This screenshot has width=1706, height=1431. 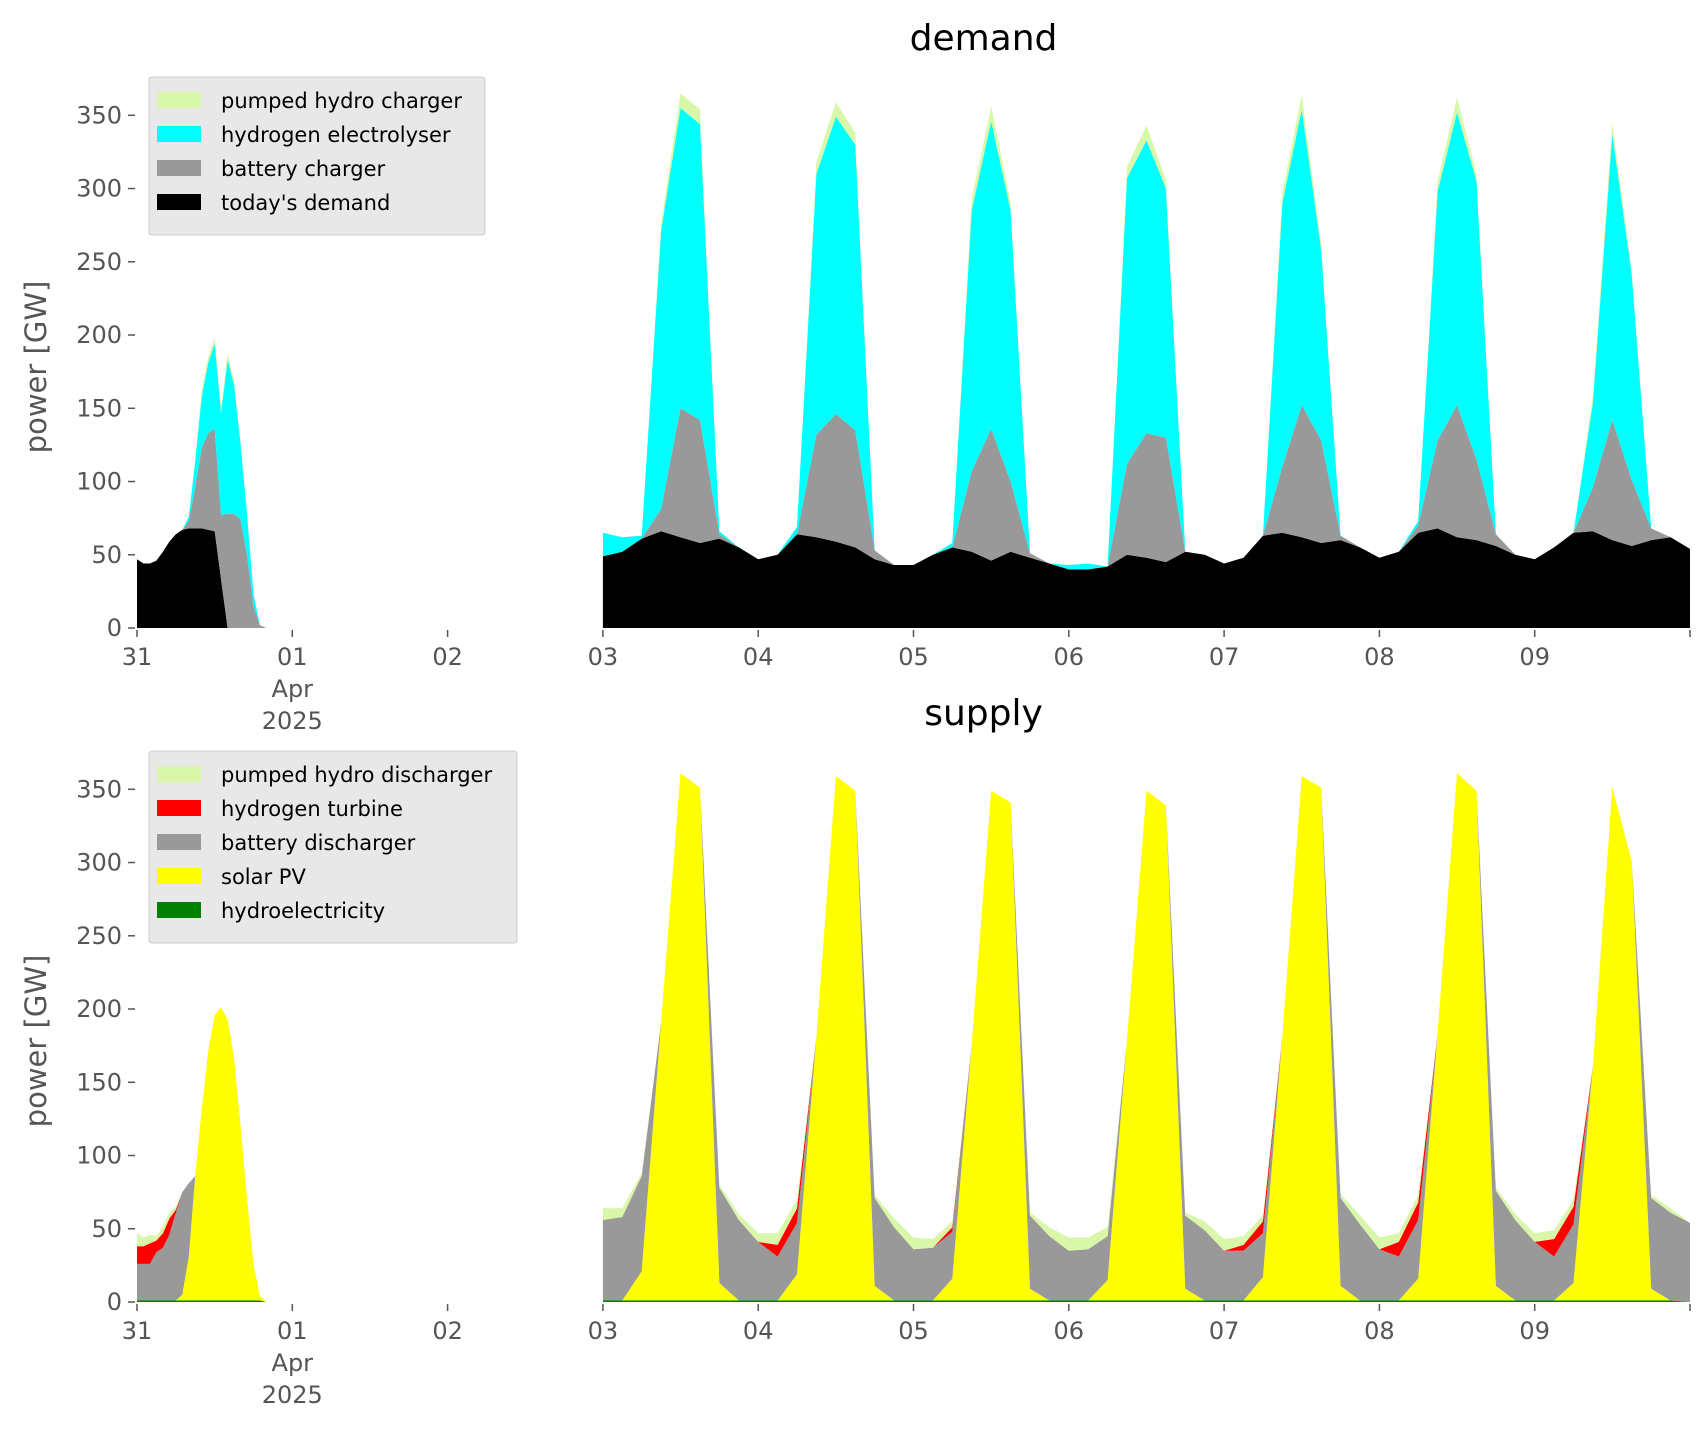 What do you see at coordinates (179, 808) in the screenshot?
I see `legend-swatch-hydrogen-turbine` at bounding box center [179, 808].